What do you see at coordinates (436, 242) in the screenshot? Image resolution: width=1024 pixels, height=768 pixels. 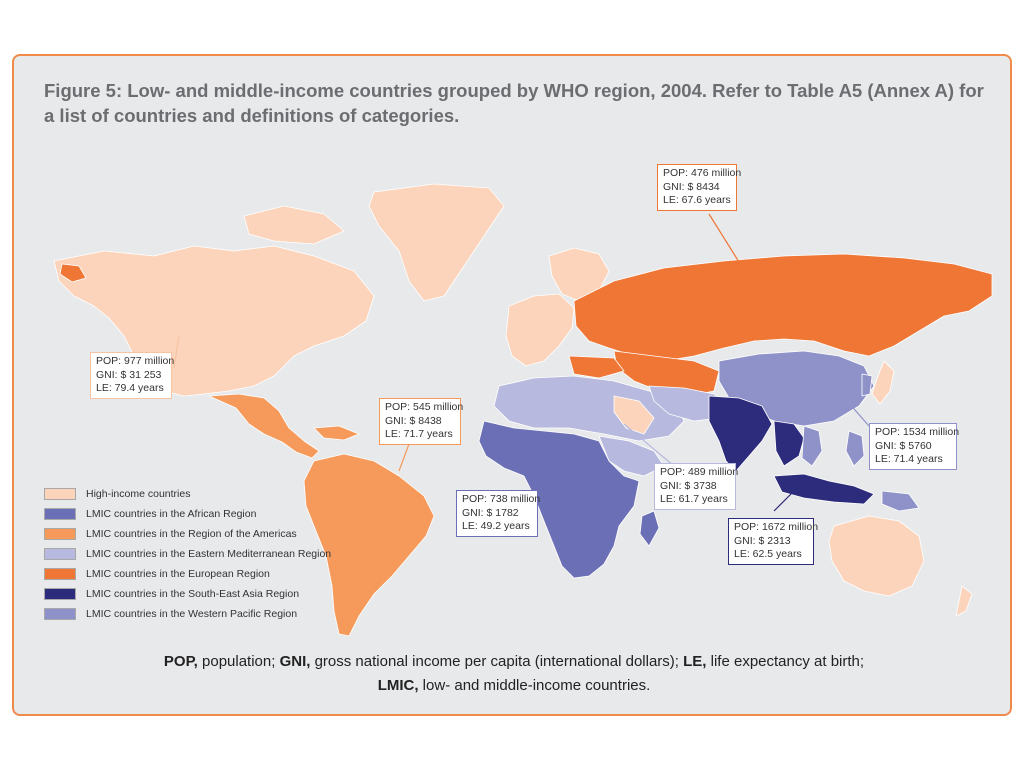 I see `region-greenland` at bounding box center [436, 242].